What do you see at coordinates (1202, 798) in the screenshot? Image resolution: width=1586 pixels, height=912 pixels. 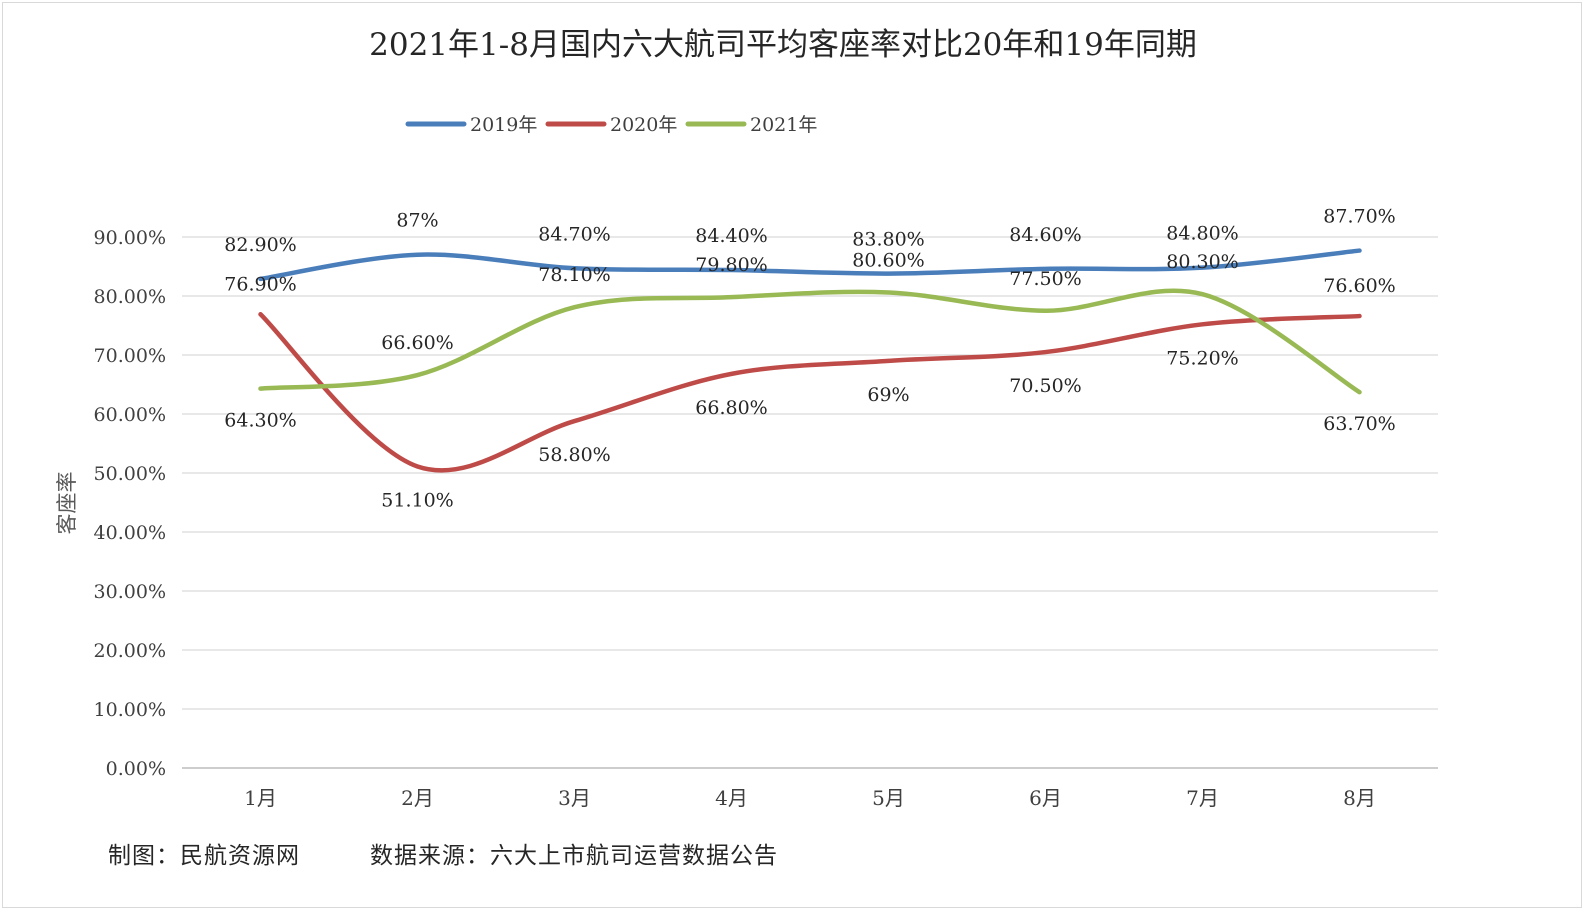 I see `x-tick-label: 7月` at bounding box center [1202, 798].